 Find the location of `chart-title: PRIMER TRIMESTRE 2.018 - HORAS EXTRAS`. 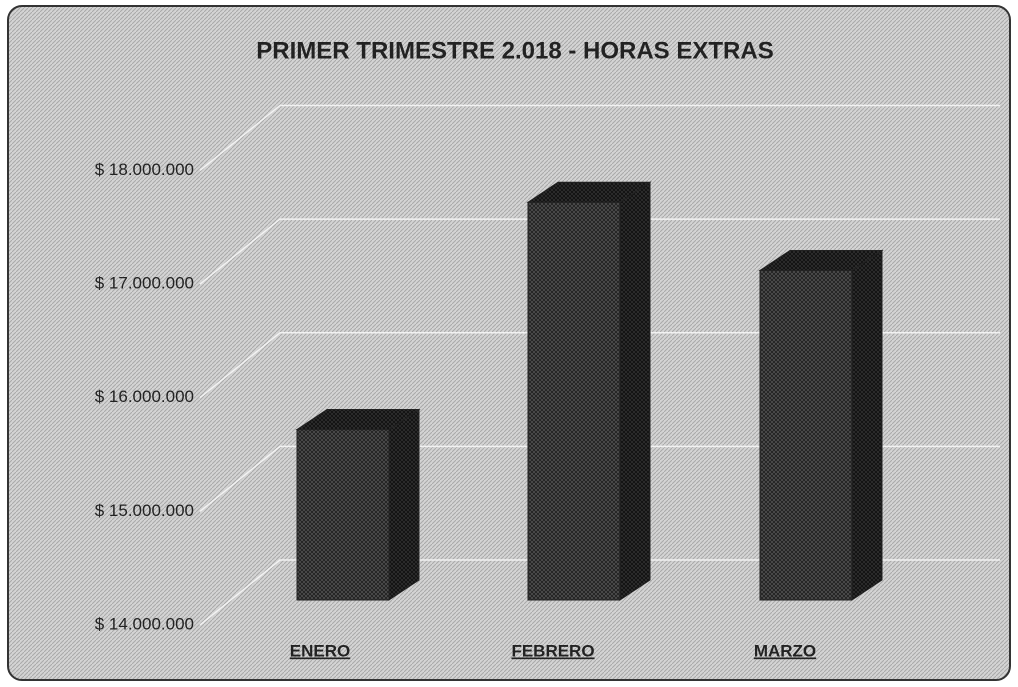

chart-title: PRIMER TRIMESTRE 2.018 - HORAS EXTRAS is located at coordinates (514, 50).